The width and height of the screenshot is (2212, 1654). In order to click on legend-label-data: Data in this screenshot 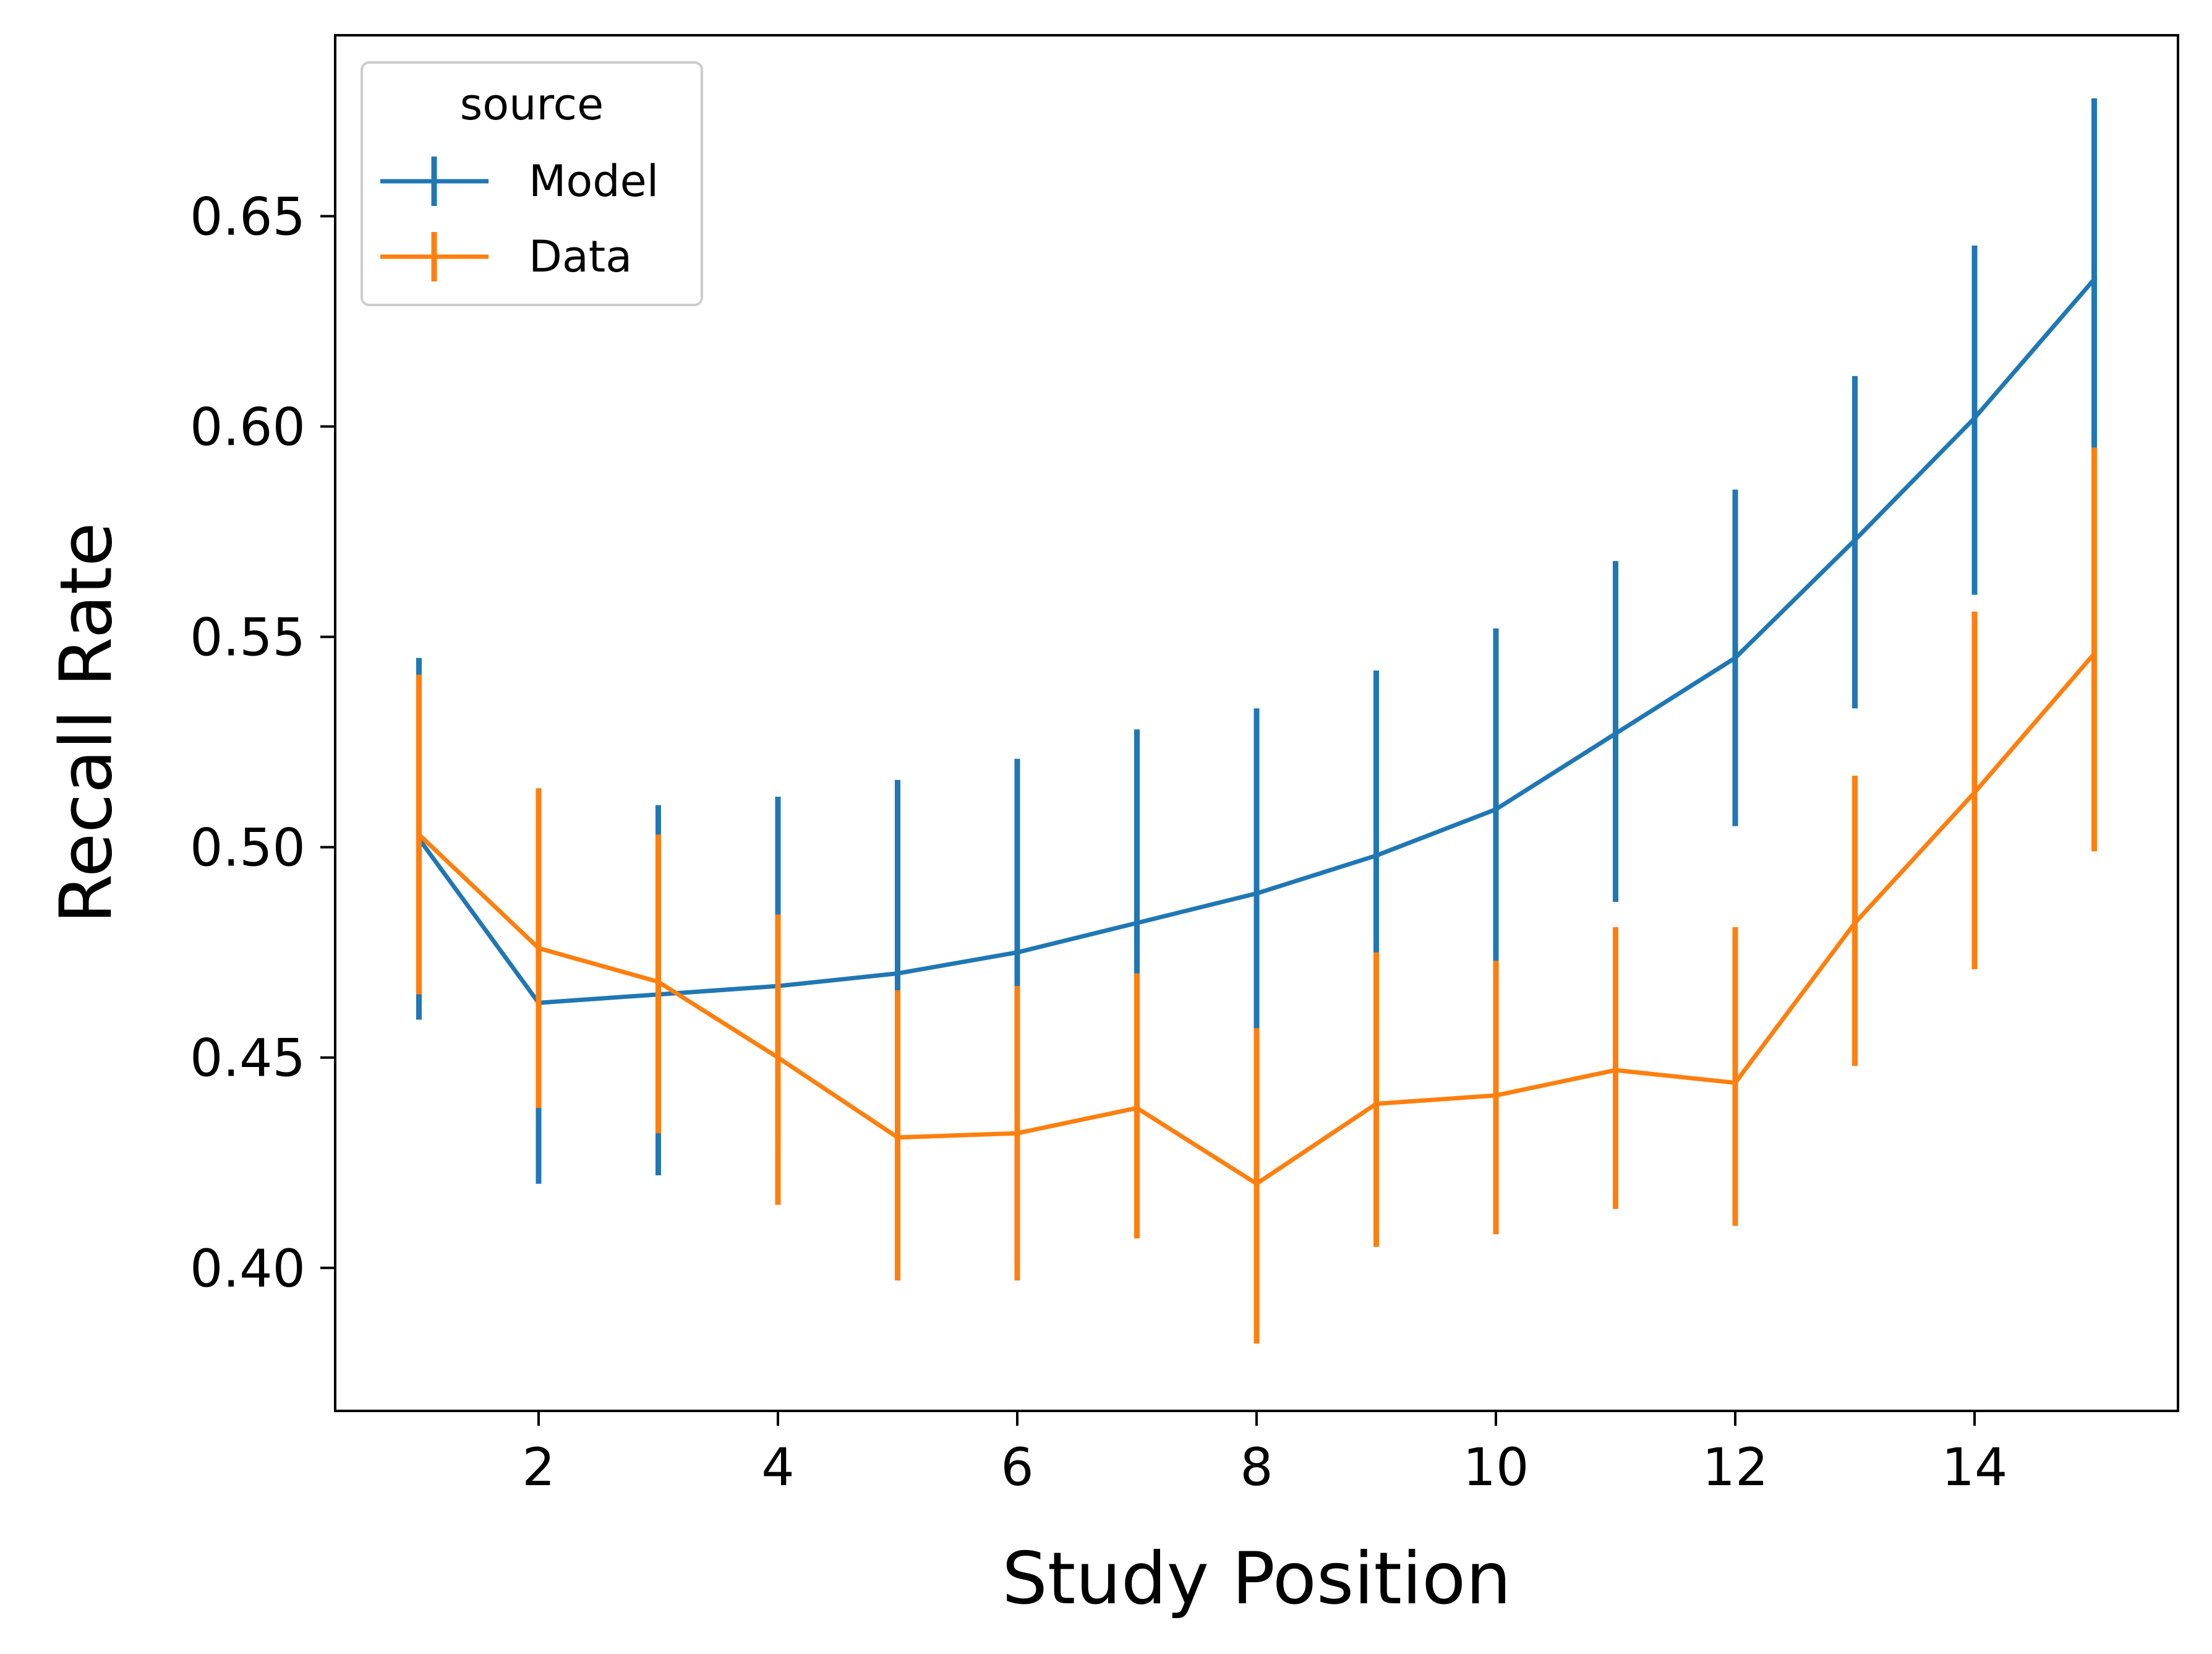, I will do `click(580, 256)`.